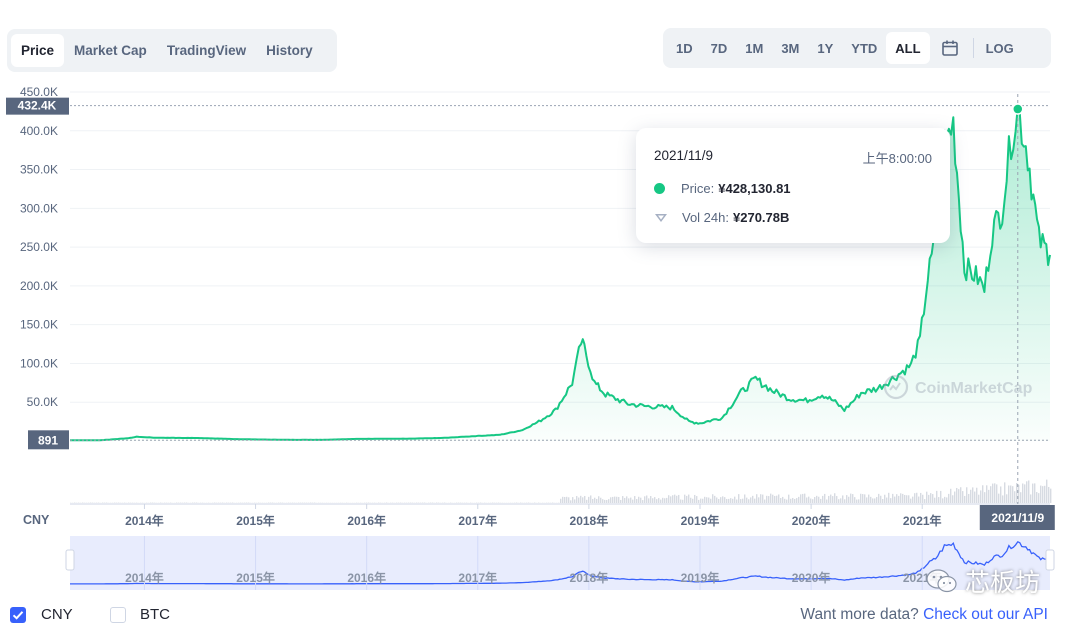 The width and height of the screenshot is (1080, 631). What do you see at coordinates (790, 48) in the screenshot?
I see `range-3m-button: 3M` at bounding box center [790, 48].